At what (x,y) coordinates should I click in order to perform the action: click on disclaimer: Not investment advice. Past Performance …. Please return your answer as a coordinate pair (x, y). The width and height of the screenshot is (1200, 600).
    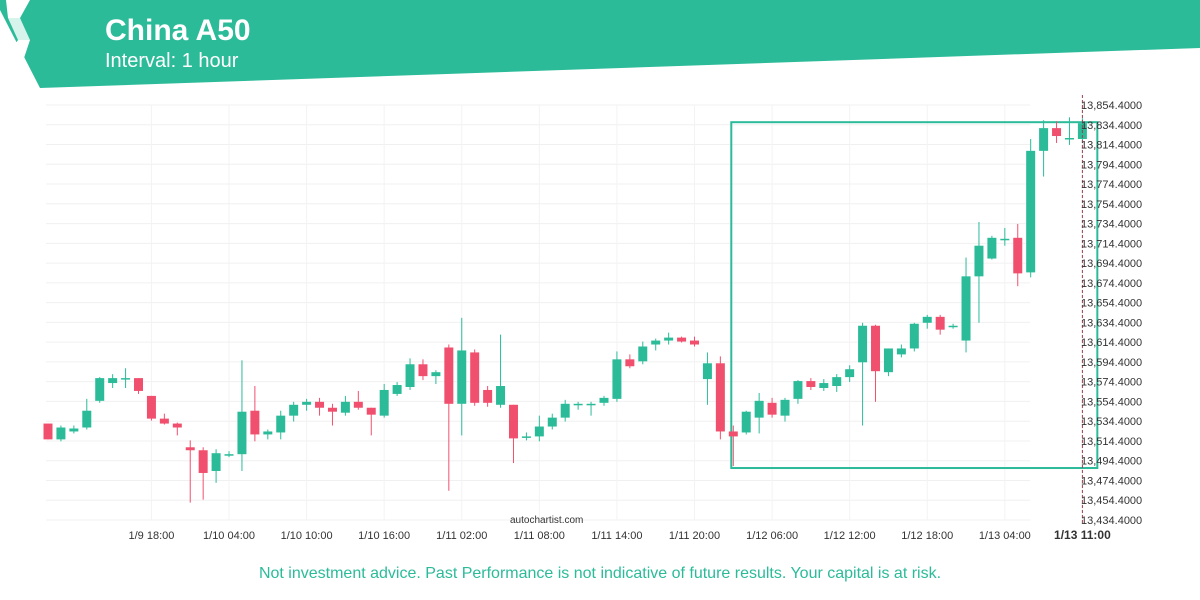
    Looking at the image, I should click on (600, 573).